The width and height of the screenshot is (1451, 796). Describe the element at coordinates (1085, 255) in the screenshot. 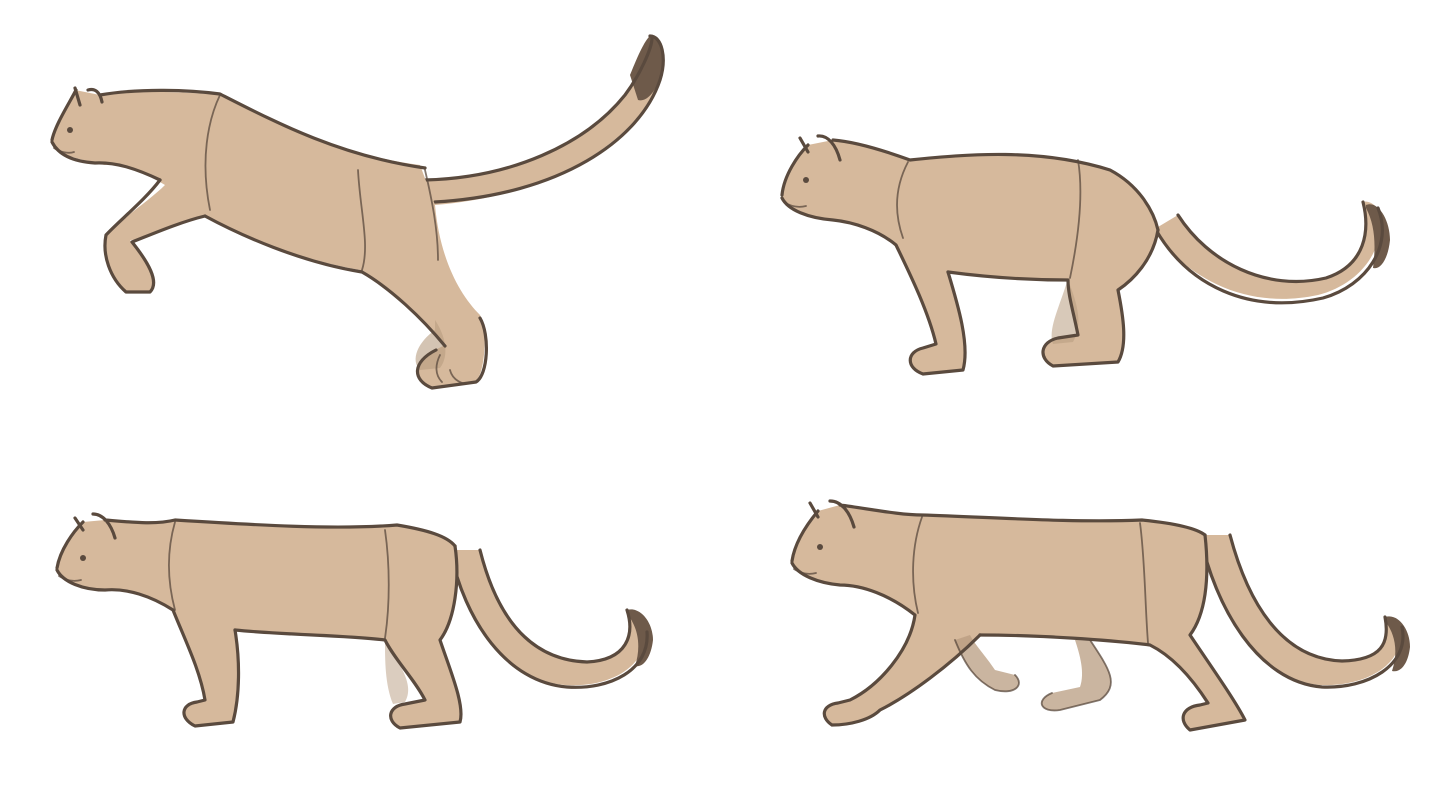

I see `cougar-sketch-stance` at that location.